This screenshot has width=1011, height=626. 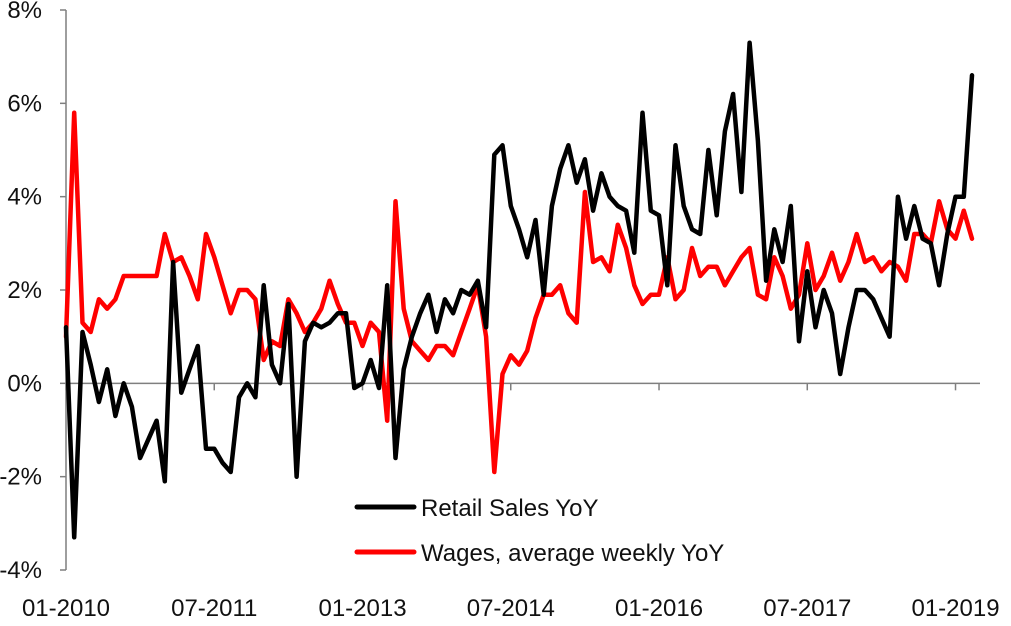 What do you see at coordinates (955, 608) in the screenshot?
I see `x-tick-label: 01-2019` at bounding box center [955, 608].